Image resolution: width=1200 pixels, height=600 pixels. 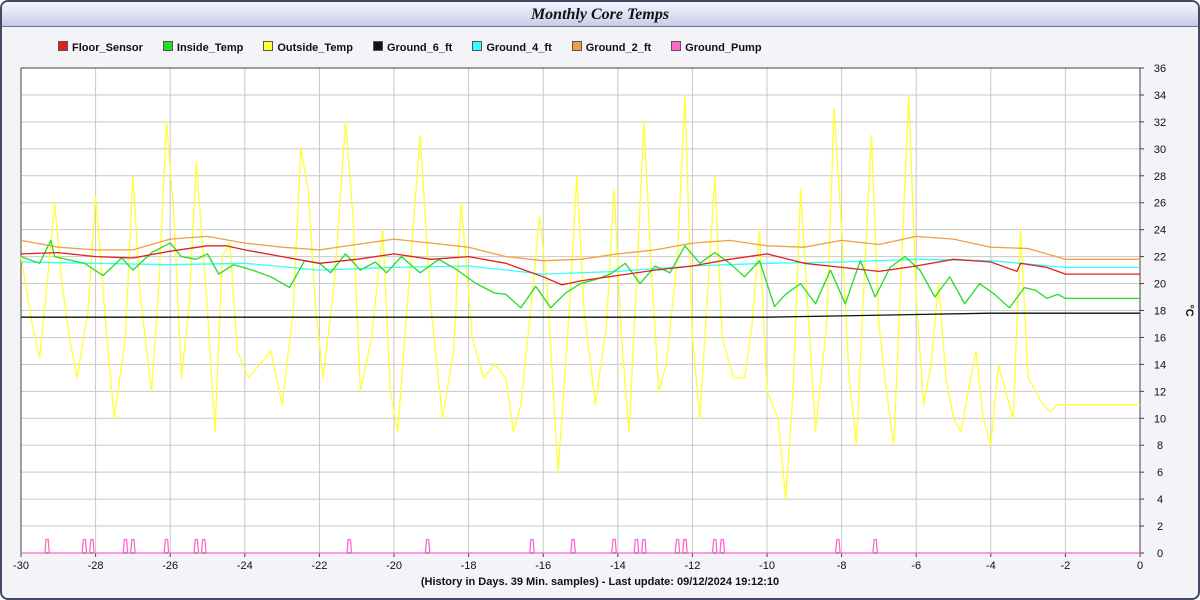 What do you see at coordinates (21, 566) in the screenshot?
I see `x-tick-label: -30` at bounding box center [21, 566].